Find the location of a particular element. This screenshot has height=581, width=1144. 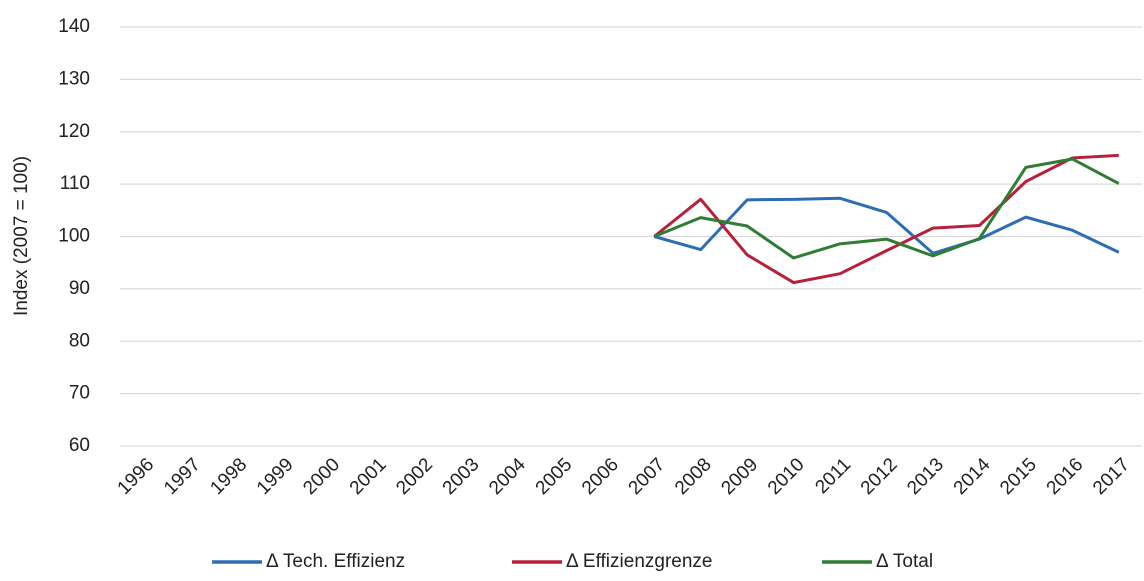

y-tick-label: 140 is located at coordinates (74, 26).